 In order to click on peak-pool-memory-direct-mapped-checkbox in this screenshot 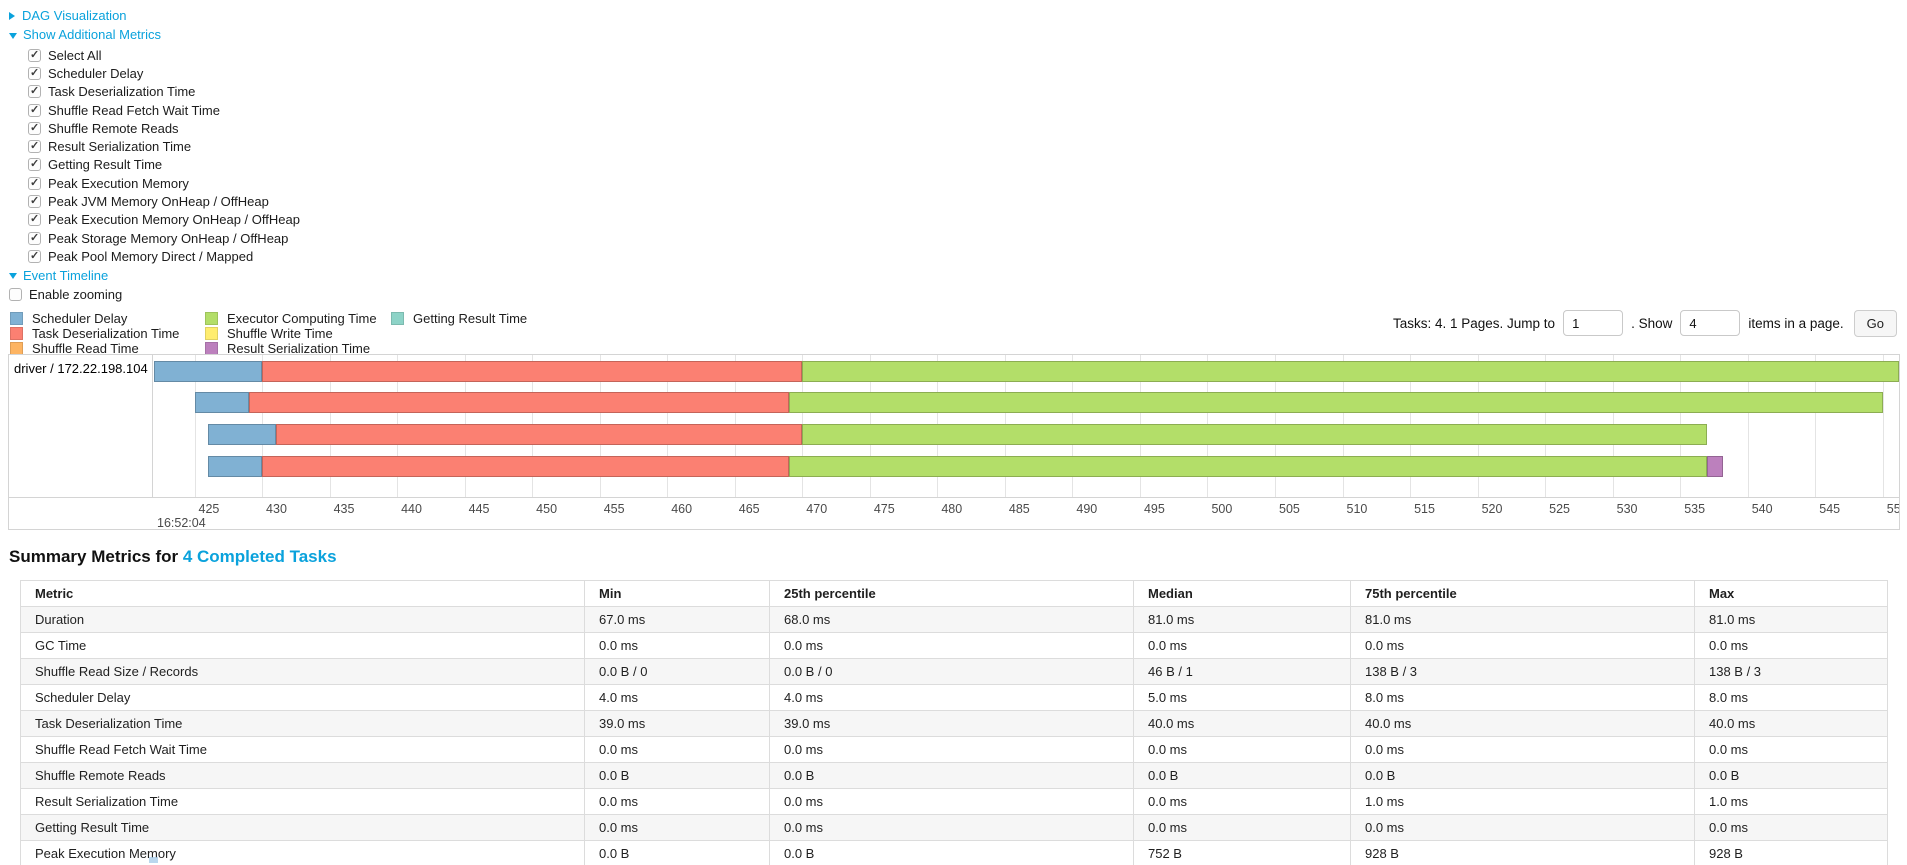, I will do `click(34, 256)`.